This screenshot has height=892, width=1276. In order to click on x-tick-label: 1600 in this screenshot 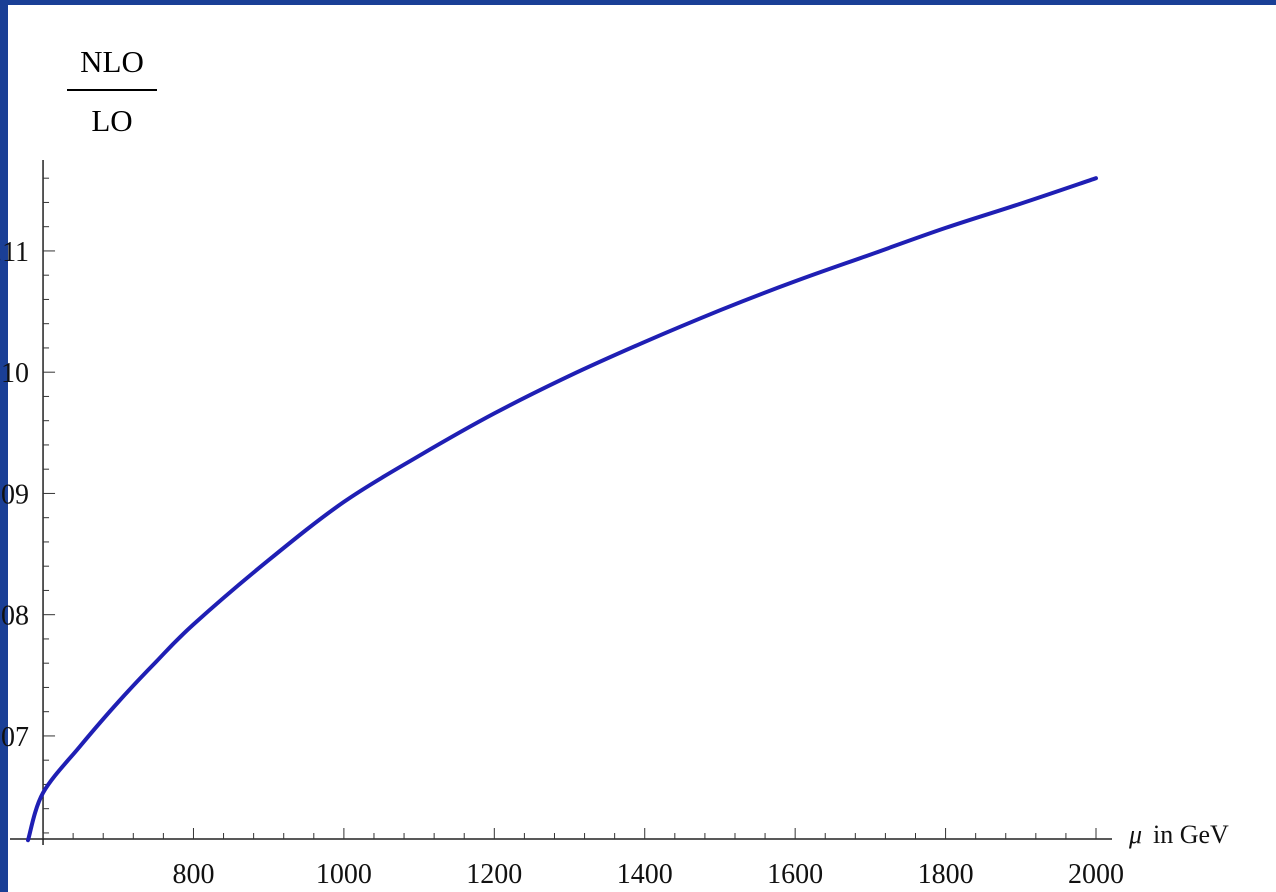, I will do `click(795, 874)`.